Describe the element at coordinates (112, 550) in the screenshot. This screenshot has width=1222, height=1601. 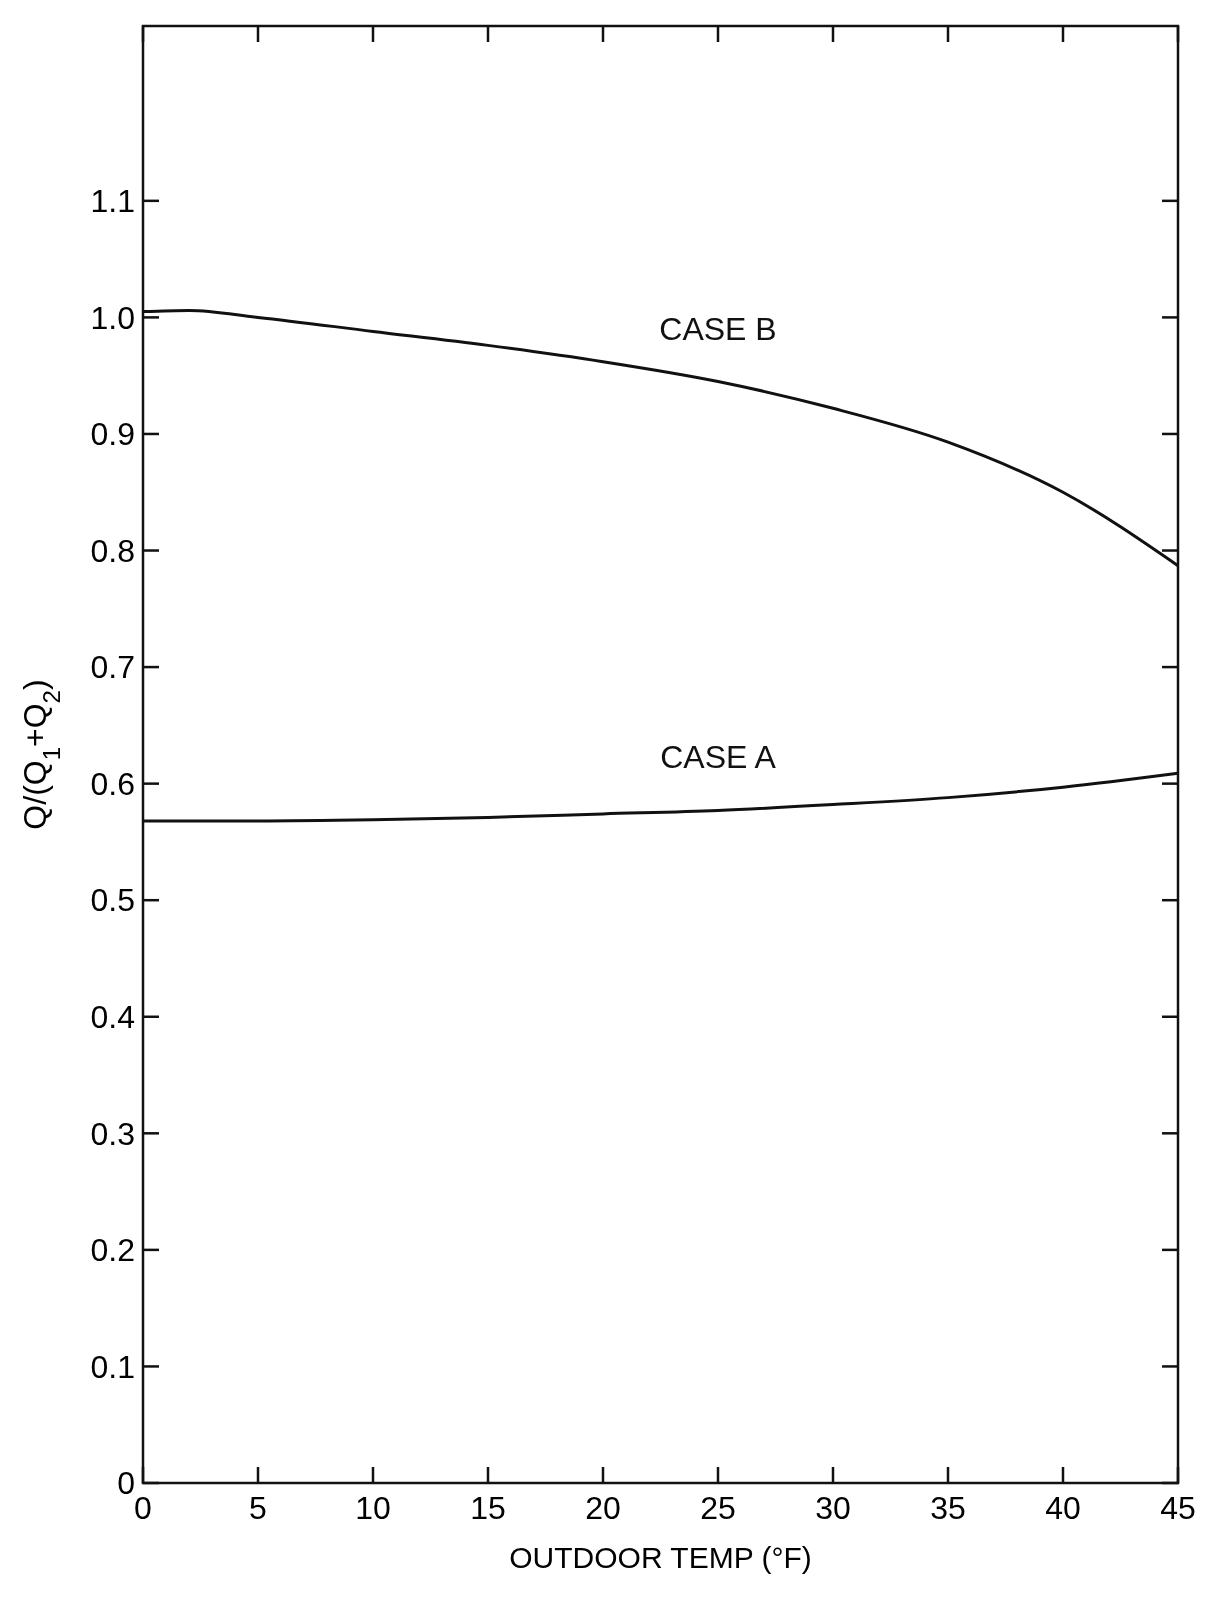
I see `y-tick-label: 0.8` at that location.